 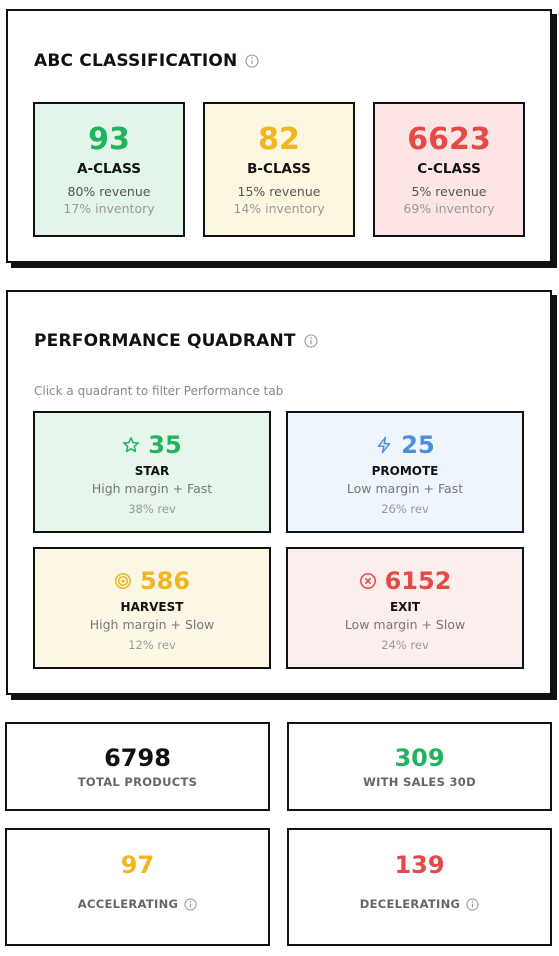 I want to click on b-class-revenue: 15% revenue, so click(x=279, y=191).